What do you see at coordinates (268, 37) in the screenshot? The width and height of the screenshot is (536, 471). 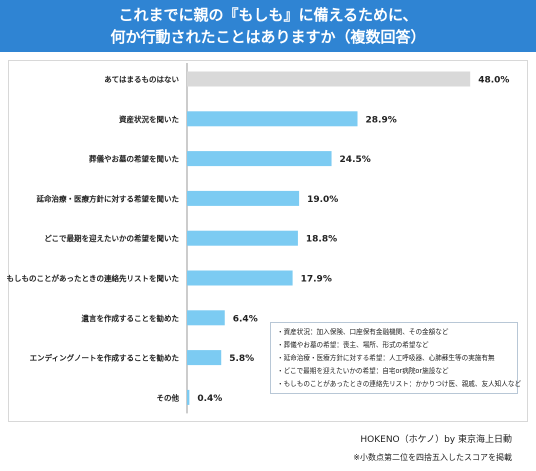 I see `chart-title-line-2: 何か行動されたことはありますか（複数回答）` at bounding box center [268, 37].